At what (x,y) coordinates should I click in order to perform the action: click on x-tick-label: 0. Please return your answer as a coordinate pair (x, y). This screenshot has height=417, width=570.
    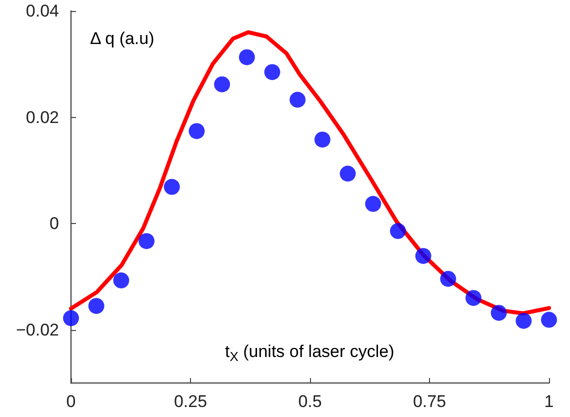
    Looking at the image, I should click on (71, 401).